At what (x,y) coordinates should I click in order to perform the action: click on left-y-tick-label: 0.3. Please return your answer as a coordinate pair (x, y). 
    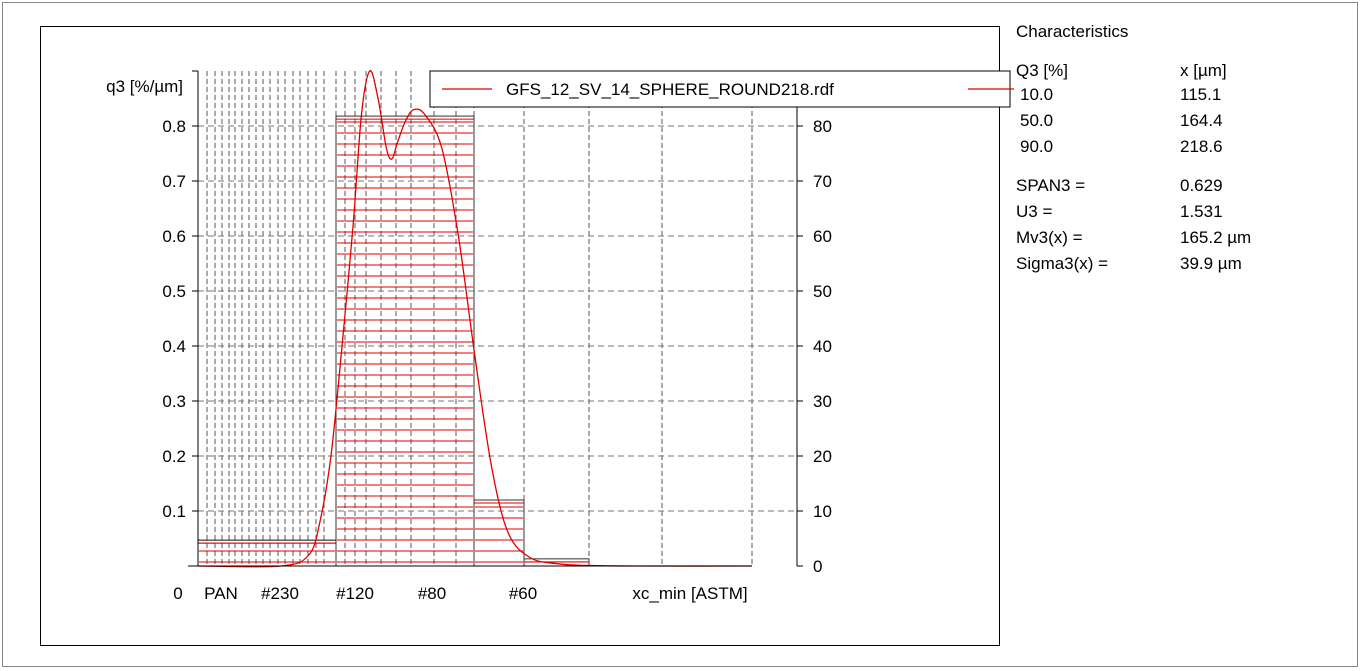
    Looking at the image, I should click on (174, 401).